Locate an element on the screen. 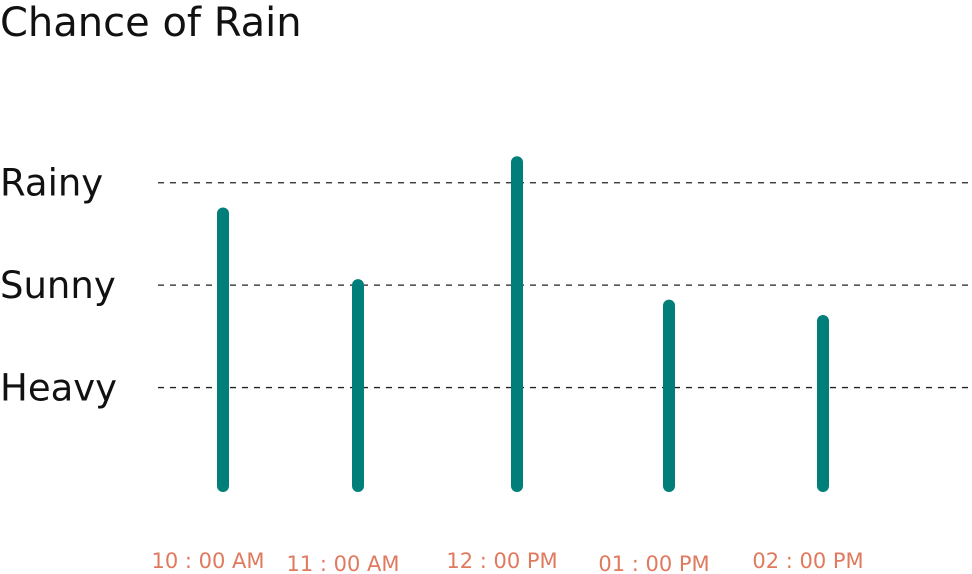  level-label-rainy: Rainy is located at coordinates (51, 183).